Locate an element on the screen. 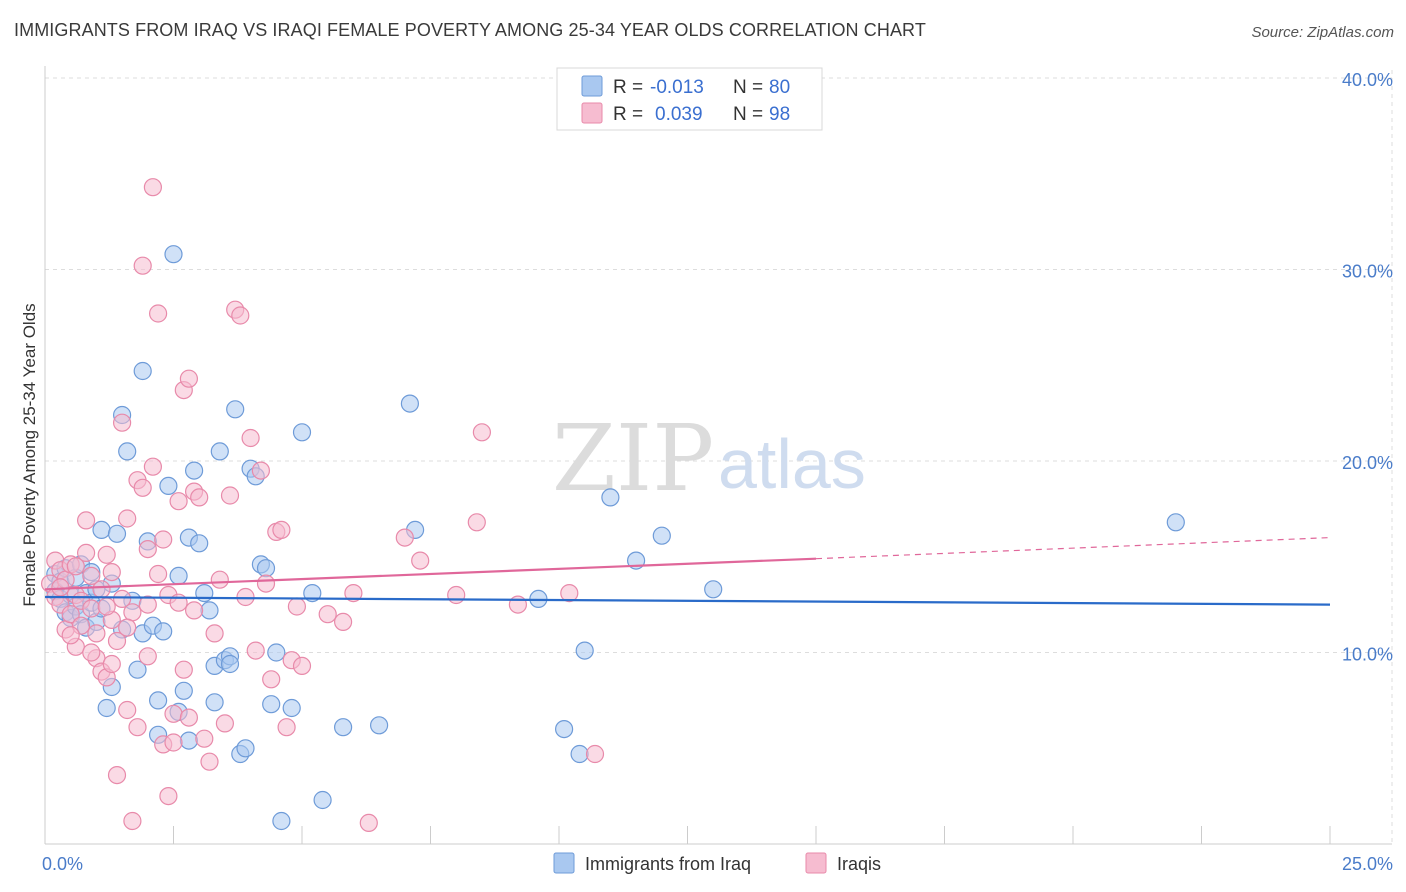  legend-label-iraqis: Iraqis is located at coordinates (859, 864).